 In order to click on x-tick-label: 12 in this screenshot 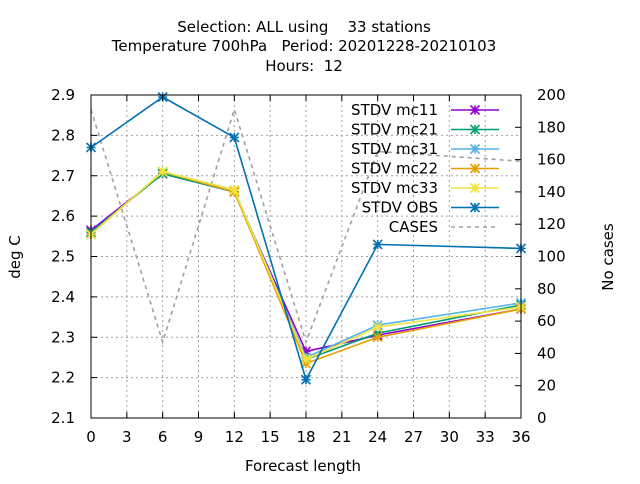, I will do `click(234, 437)`.